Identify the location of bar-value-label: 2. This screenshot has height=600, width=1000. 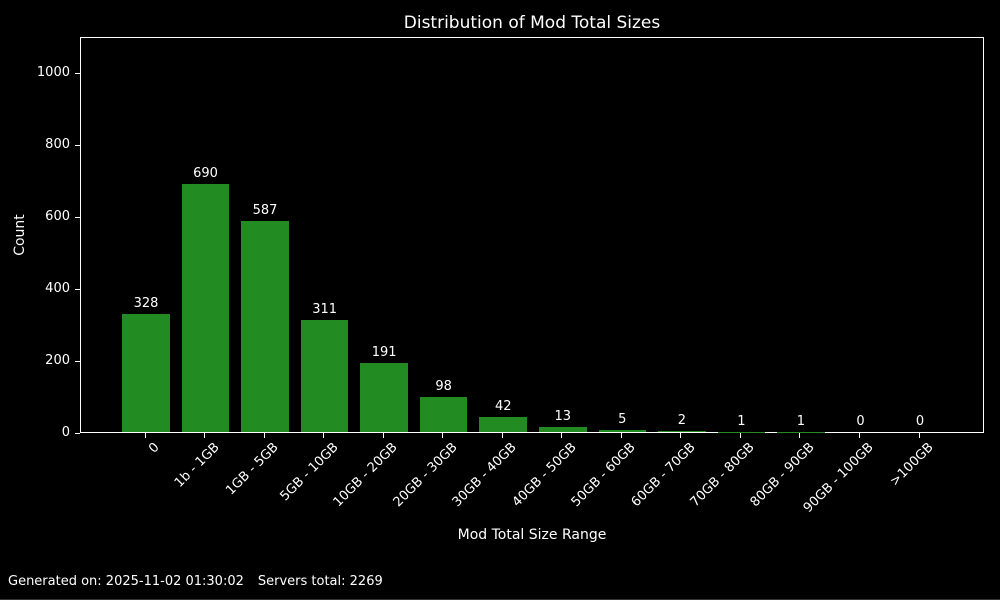
(681, 421).